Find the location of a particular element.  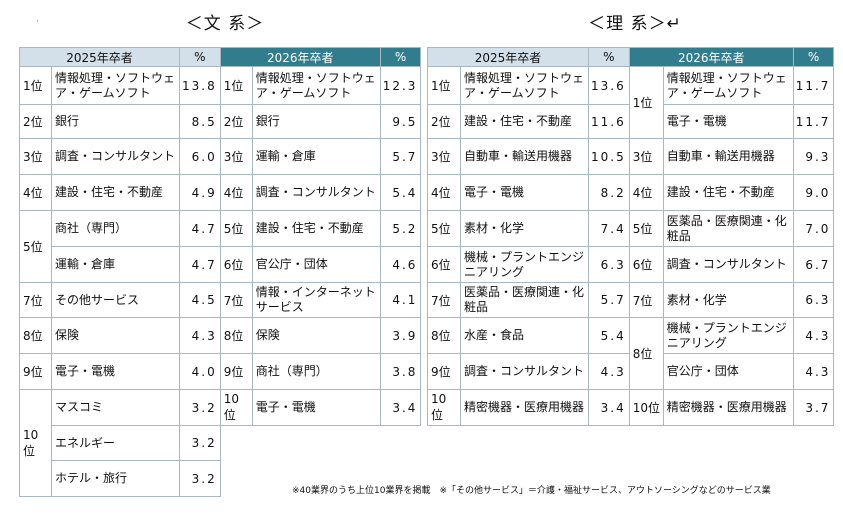

table-row: 2位 建設・住宅・不動産 11.6 電子・電機 11.7 is located at coordinates (631, 121).